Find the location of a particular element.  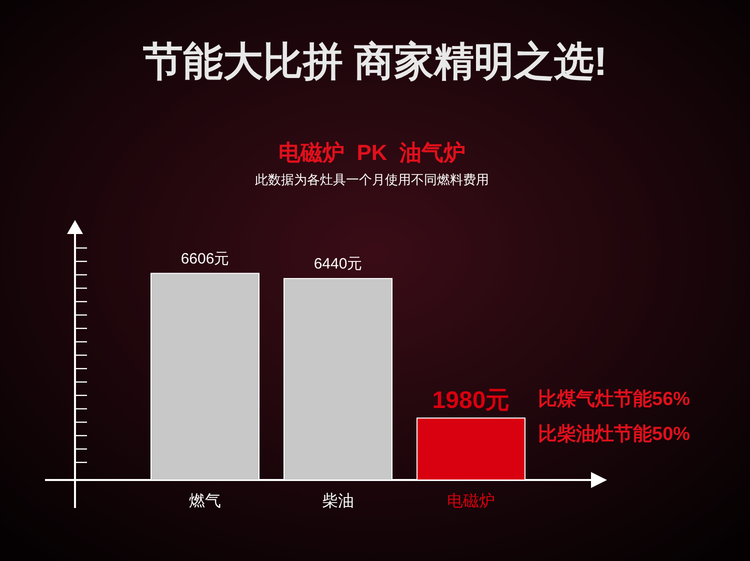

data-label: 6440元 is located at coordinates (338, 264).